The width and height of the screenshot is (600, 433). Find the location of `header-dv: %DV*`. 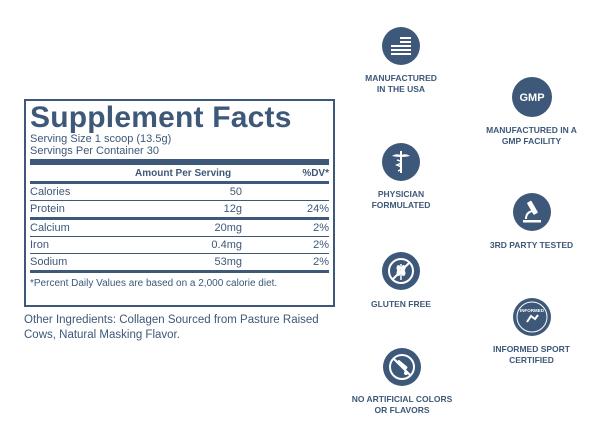

header-dv: %DV* is located at coordinates (315, 173).